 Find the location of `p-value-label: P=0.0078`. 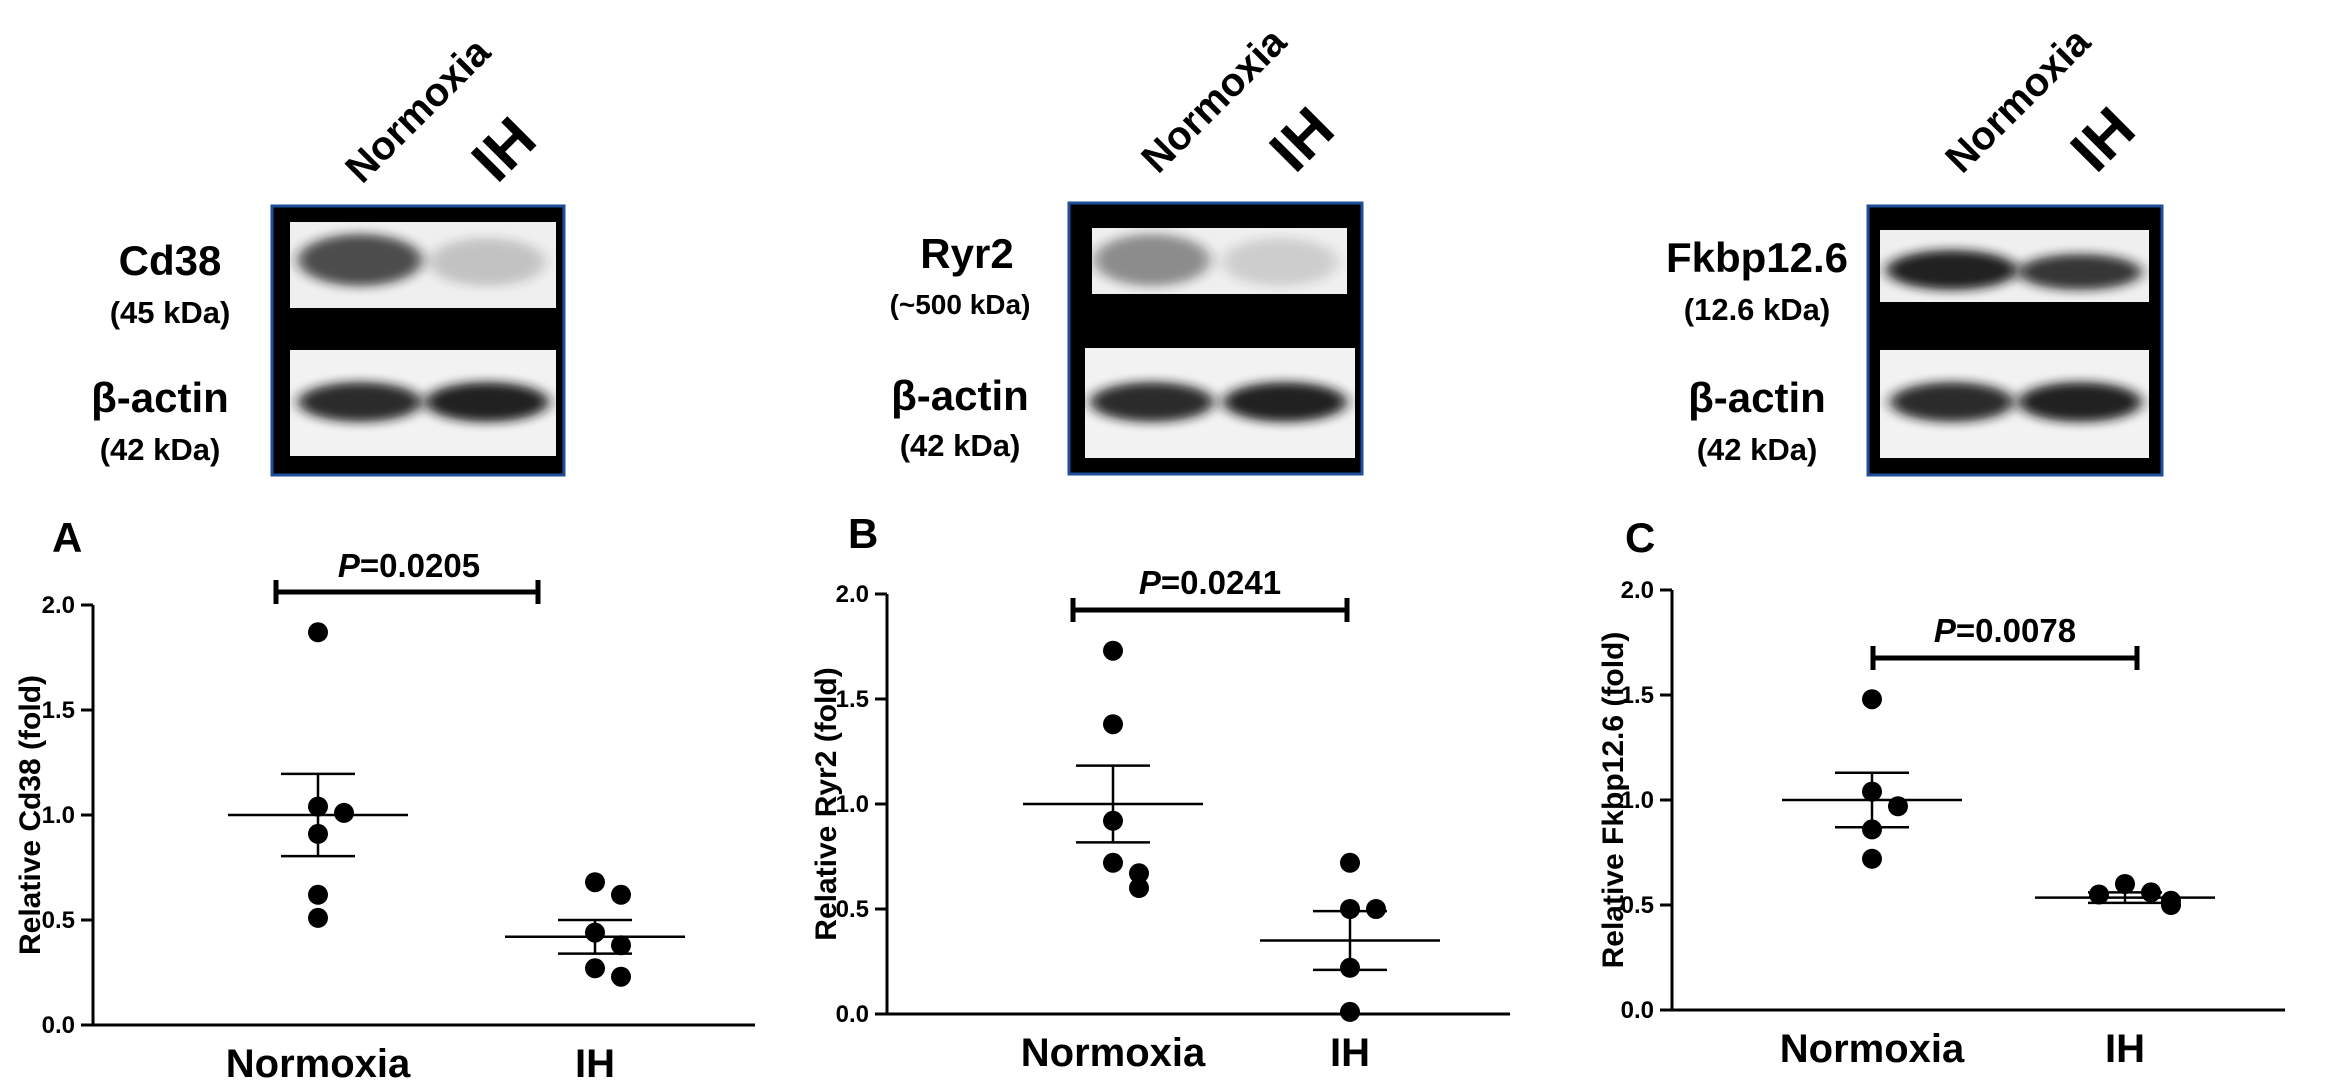

p-value-label: P=0.0078 is located at coordinates (2005, 630).